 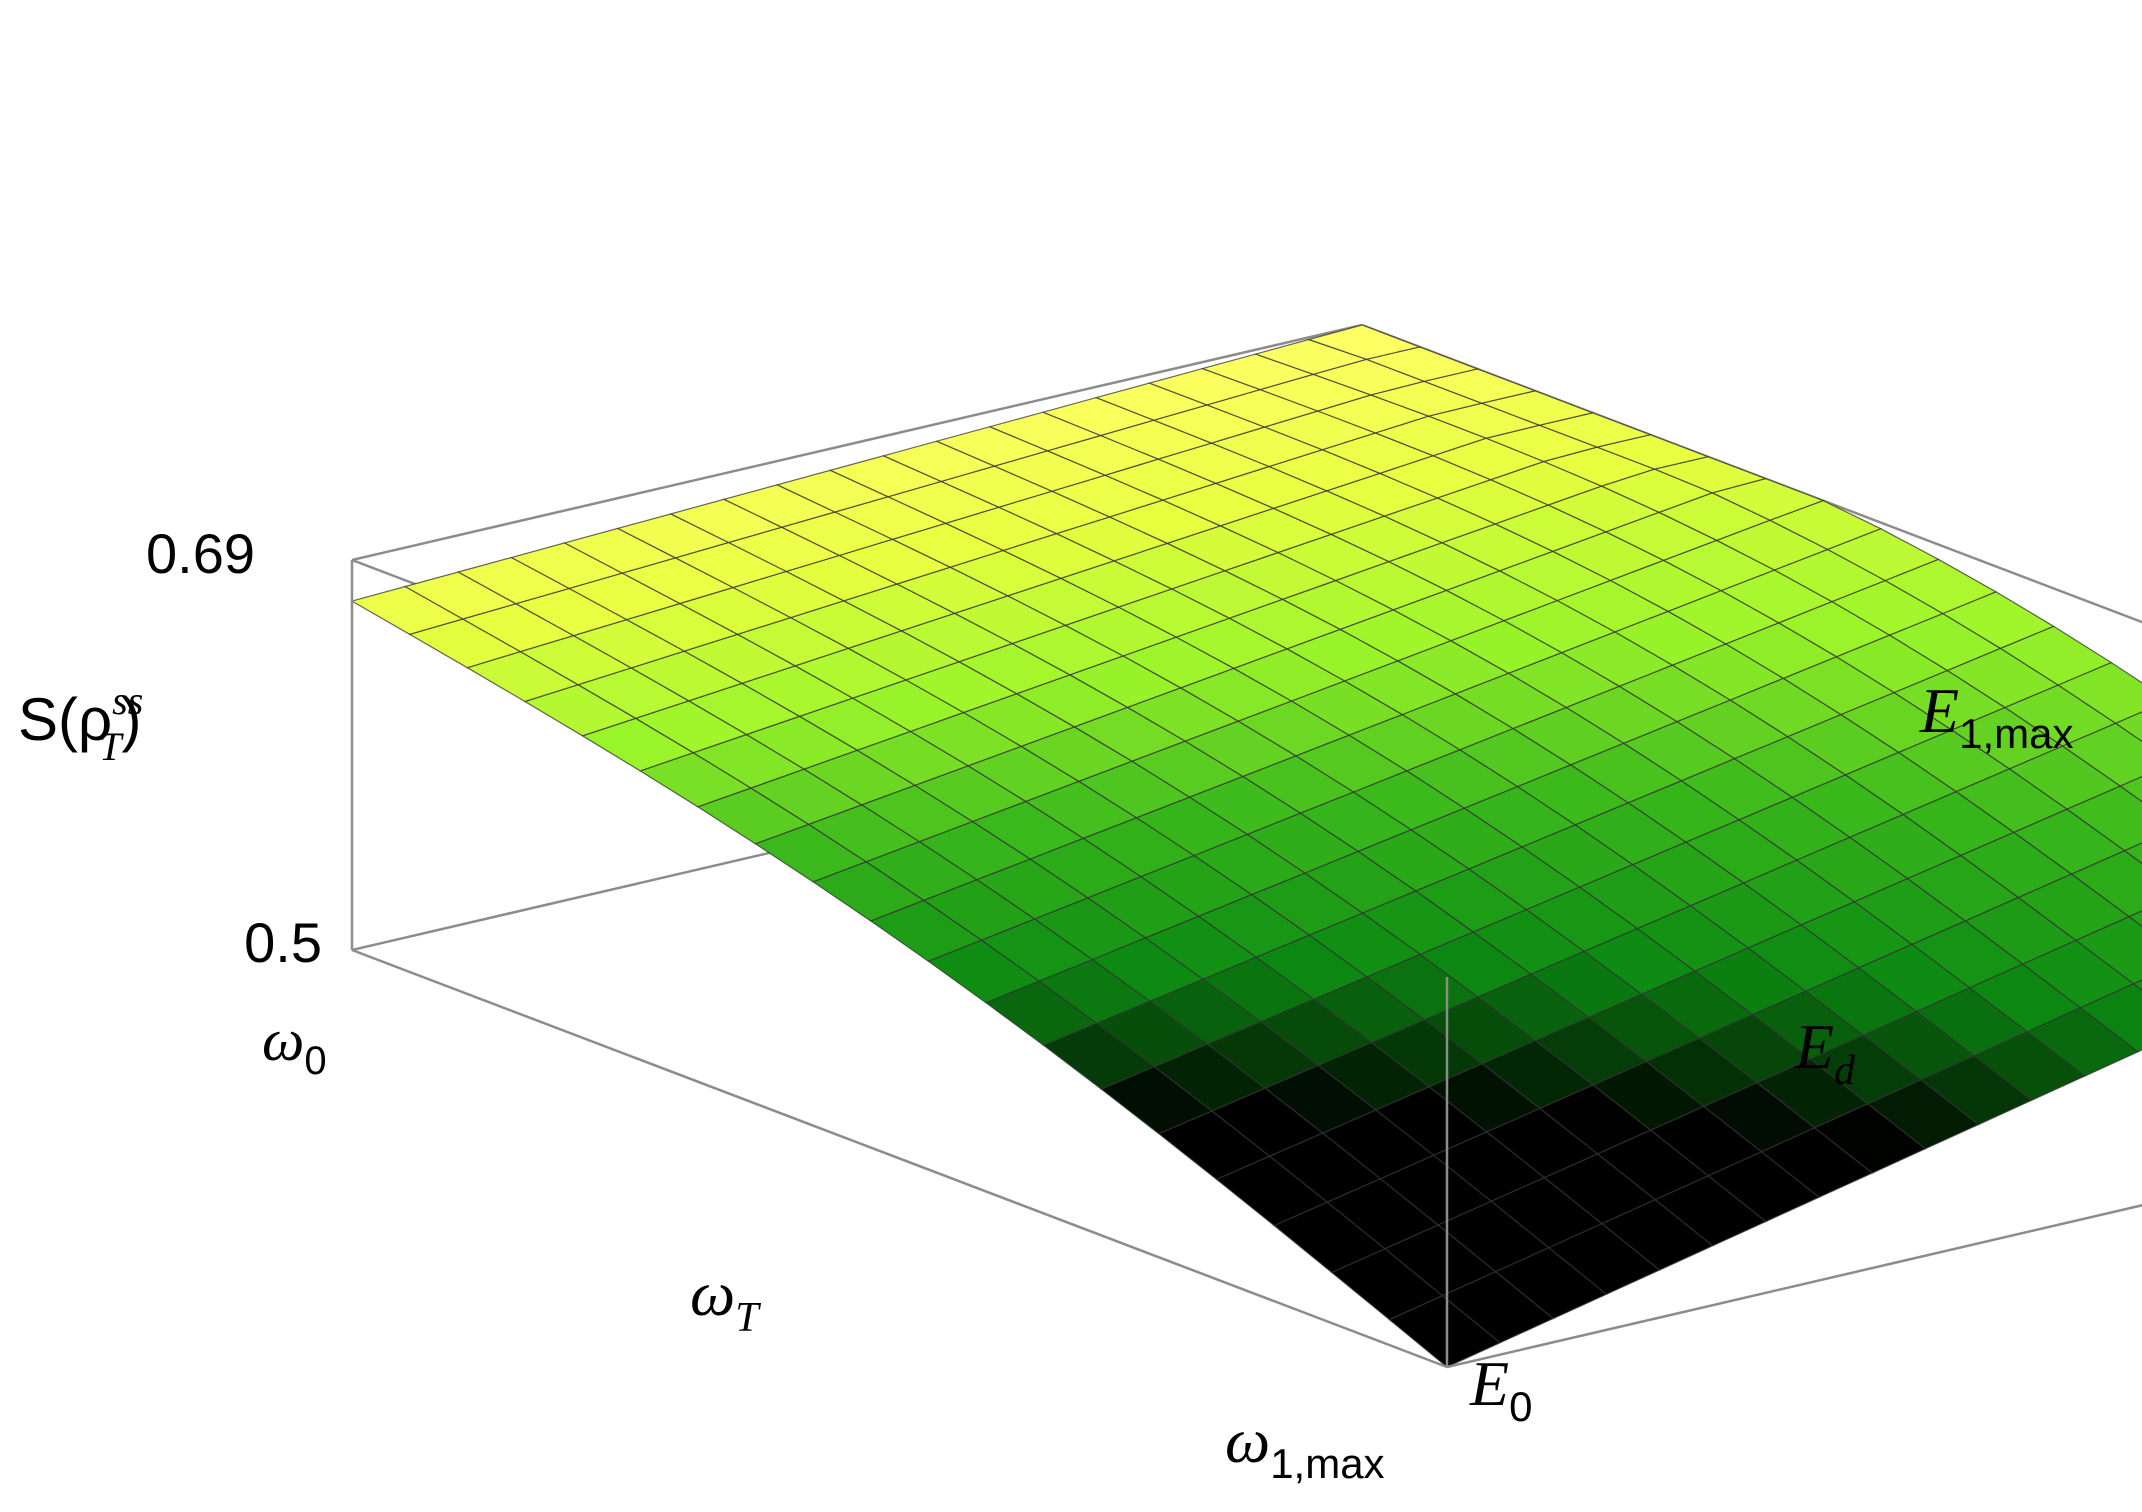 I want to click on y-axis-label: Ed, so click(x=1825, y=1052).